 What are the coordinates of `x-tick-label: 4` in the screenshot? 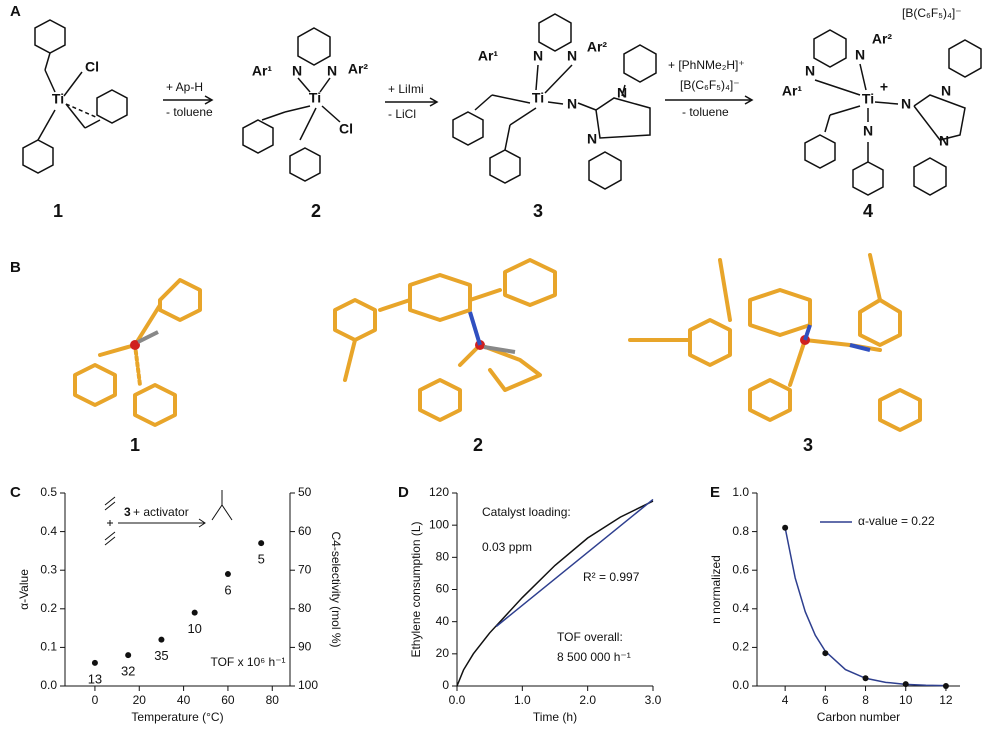 It's located at (785, 700).